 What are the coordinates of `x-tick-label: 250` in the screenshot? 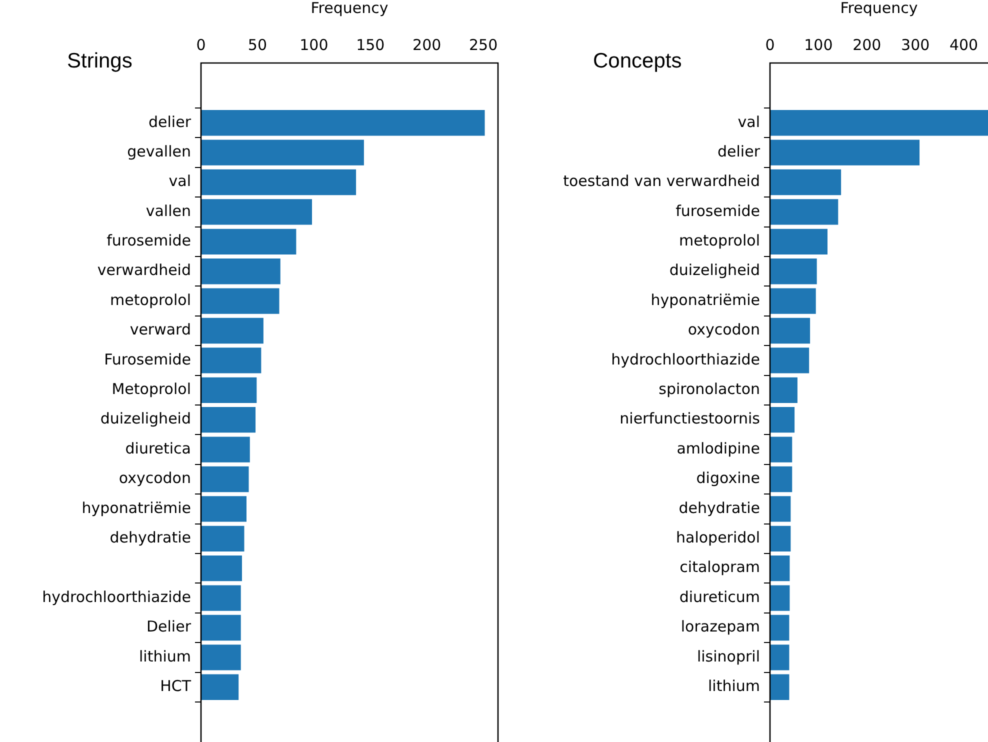 It's located at (483, 45).